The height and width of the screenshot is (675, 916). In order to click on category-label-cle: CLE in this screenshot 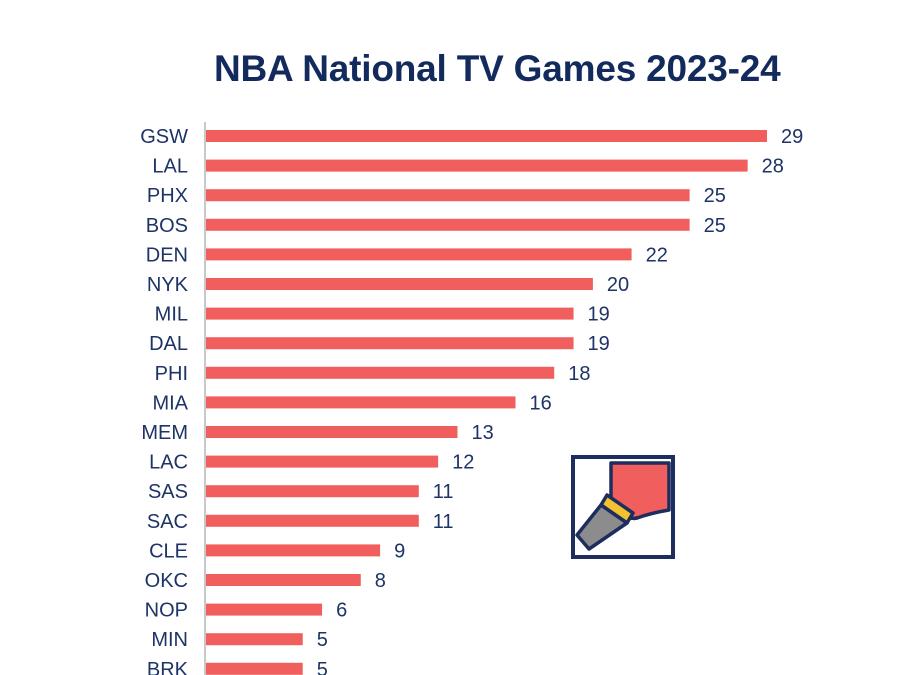, I will do `click(168, 551)`.